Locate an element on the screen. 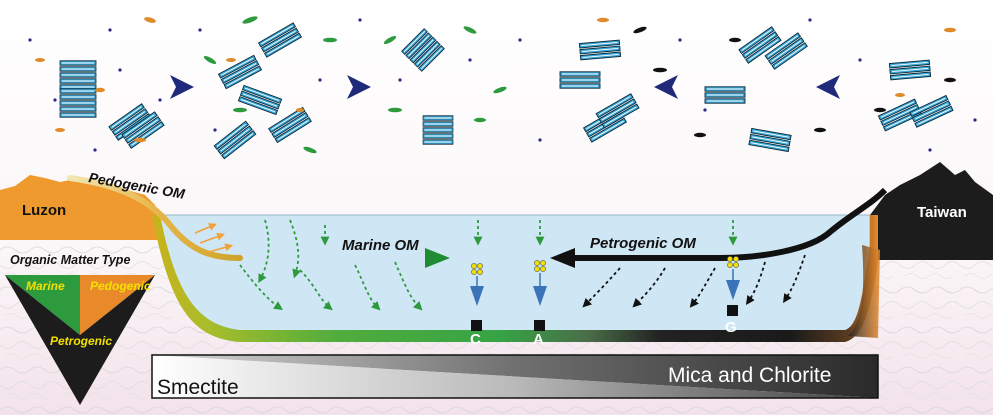 This screenshot has height=415, width=993. smectite-wedge is located at coordinates (515, 376).